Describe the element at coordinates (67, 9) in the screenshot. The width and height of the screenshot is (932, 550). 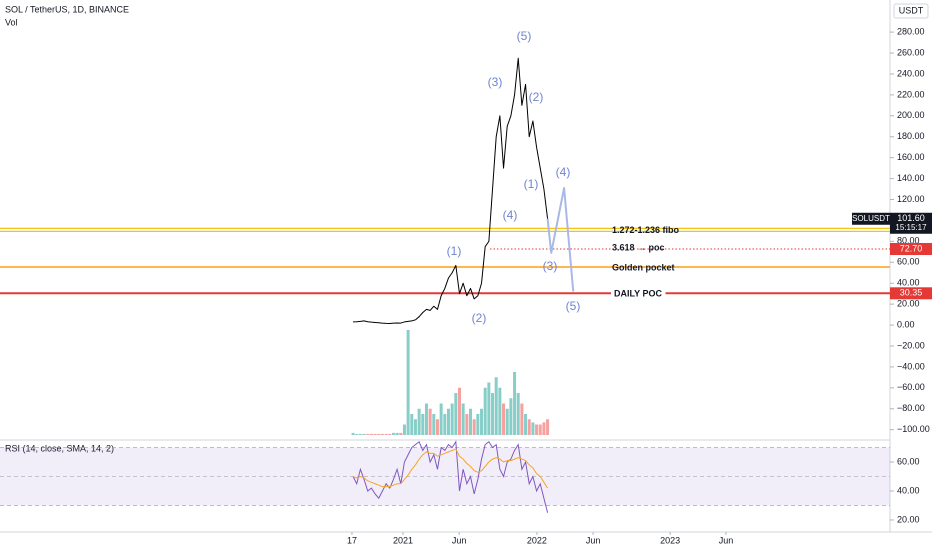
I see `chart-title: SOL / TetherUS, 1D, BINANCE` at that location.